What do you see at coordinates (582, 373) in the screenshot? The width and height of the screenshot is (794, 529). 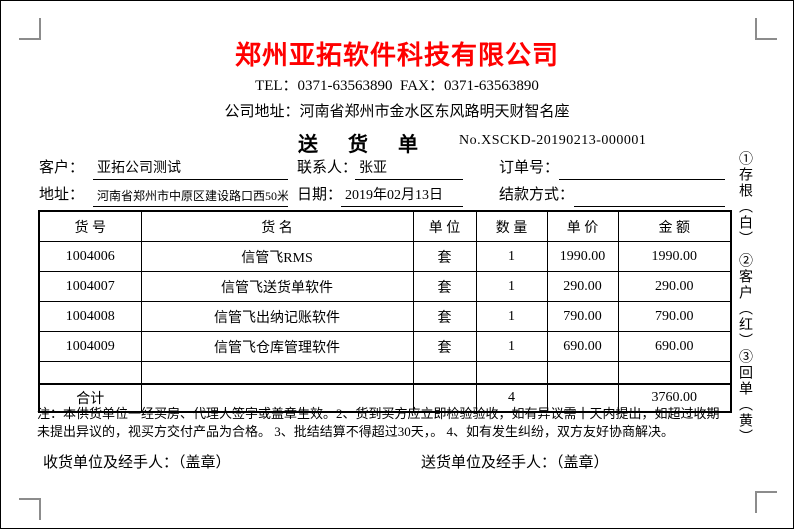 I see `cell-unit-price` at bounding box center [582, 373].